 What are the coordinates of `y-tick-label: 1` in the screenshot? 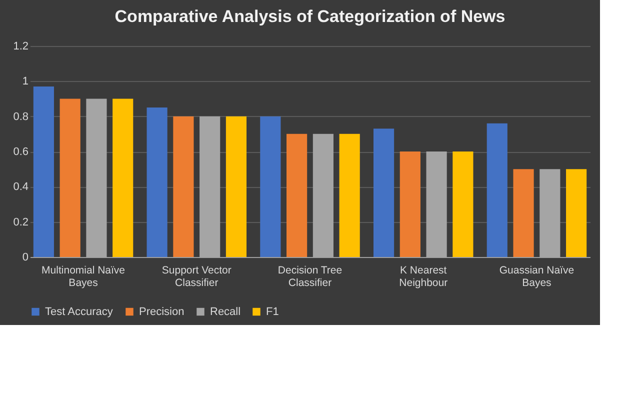 It's located at (25, 82).